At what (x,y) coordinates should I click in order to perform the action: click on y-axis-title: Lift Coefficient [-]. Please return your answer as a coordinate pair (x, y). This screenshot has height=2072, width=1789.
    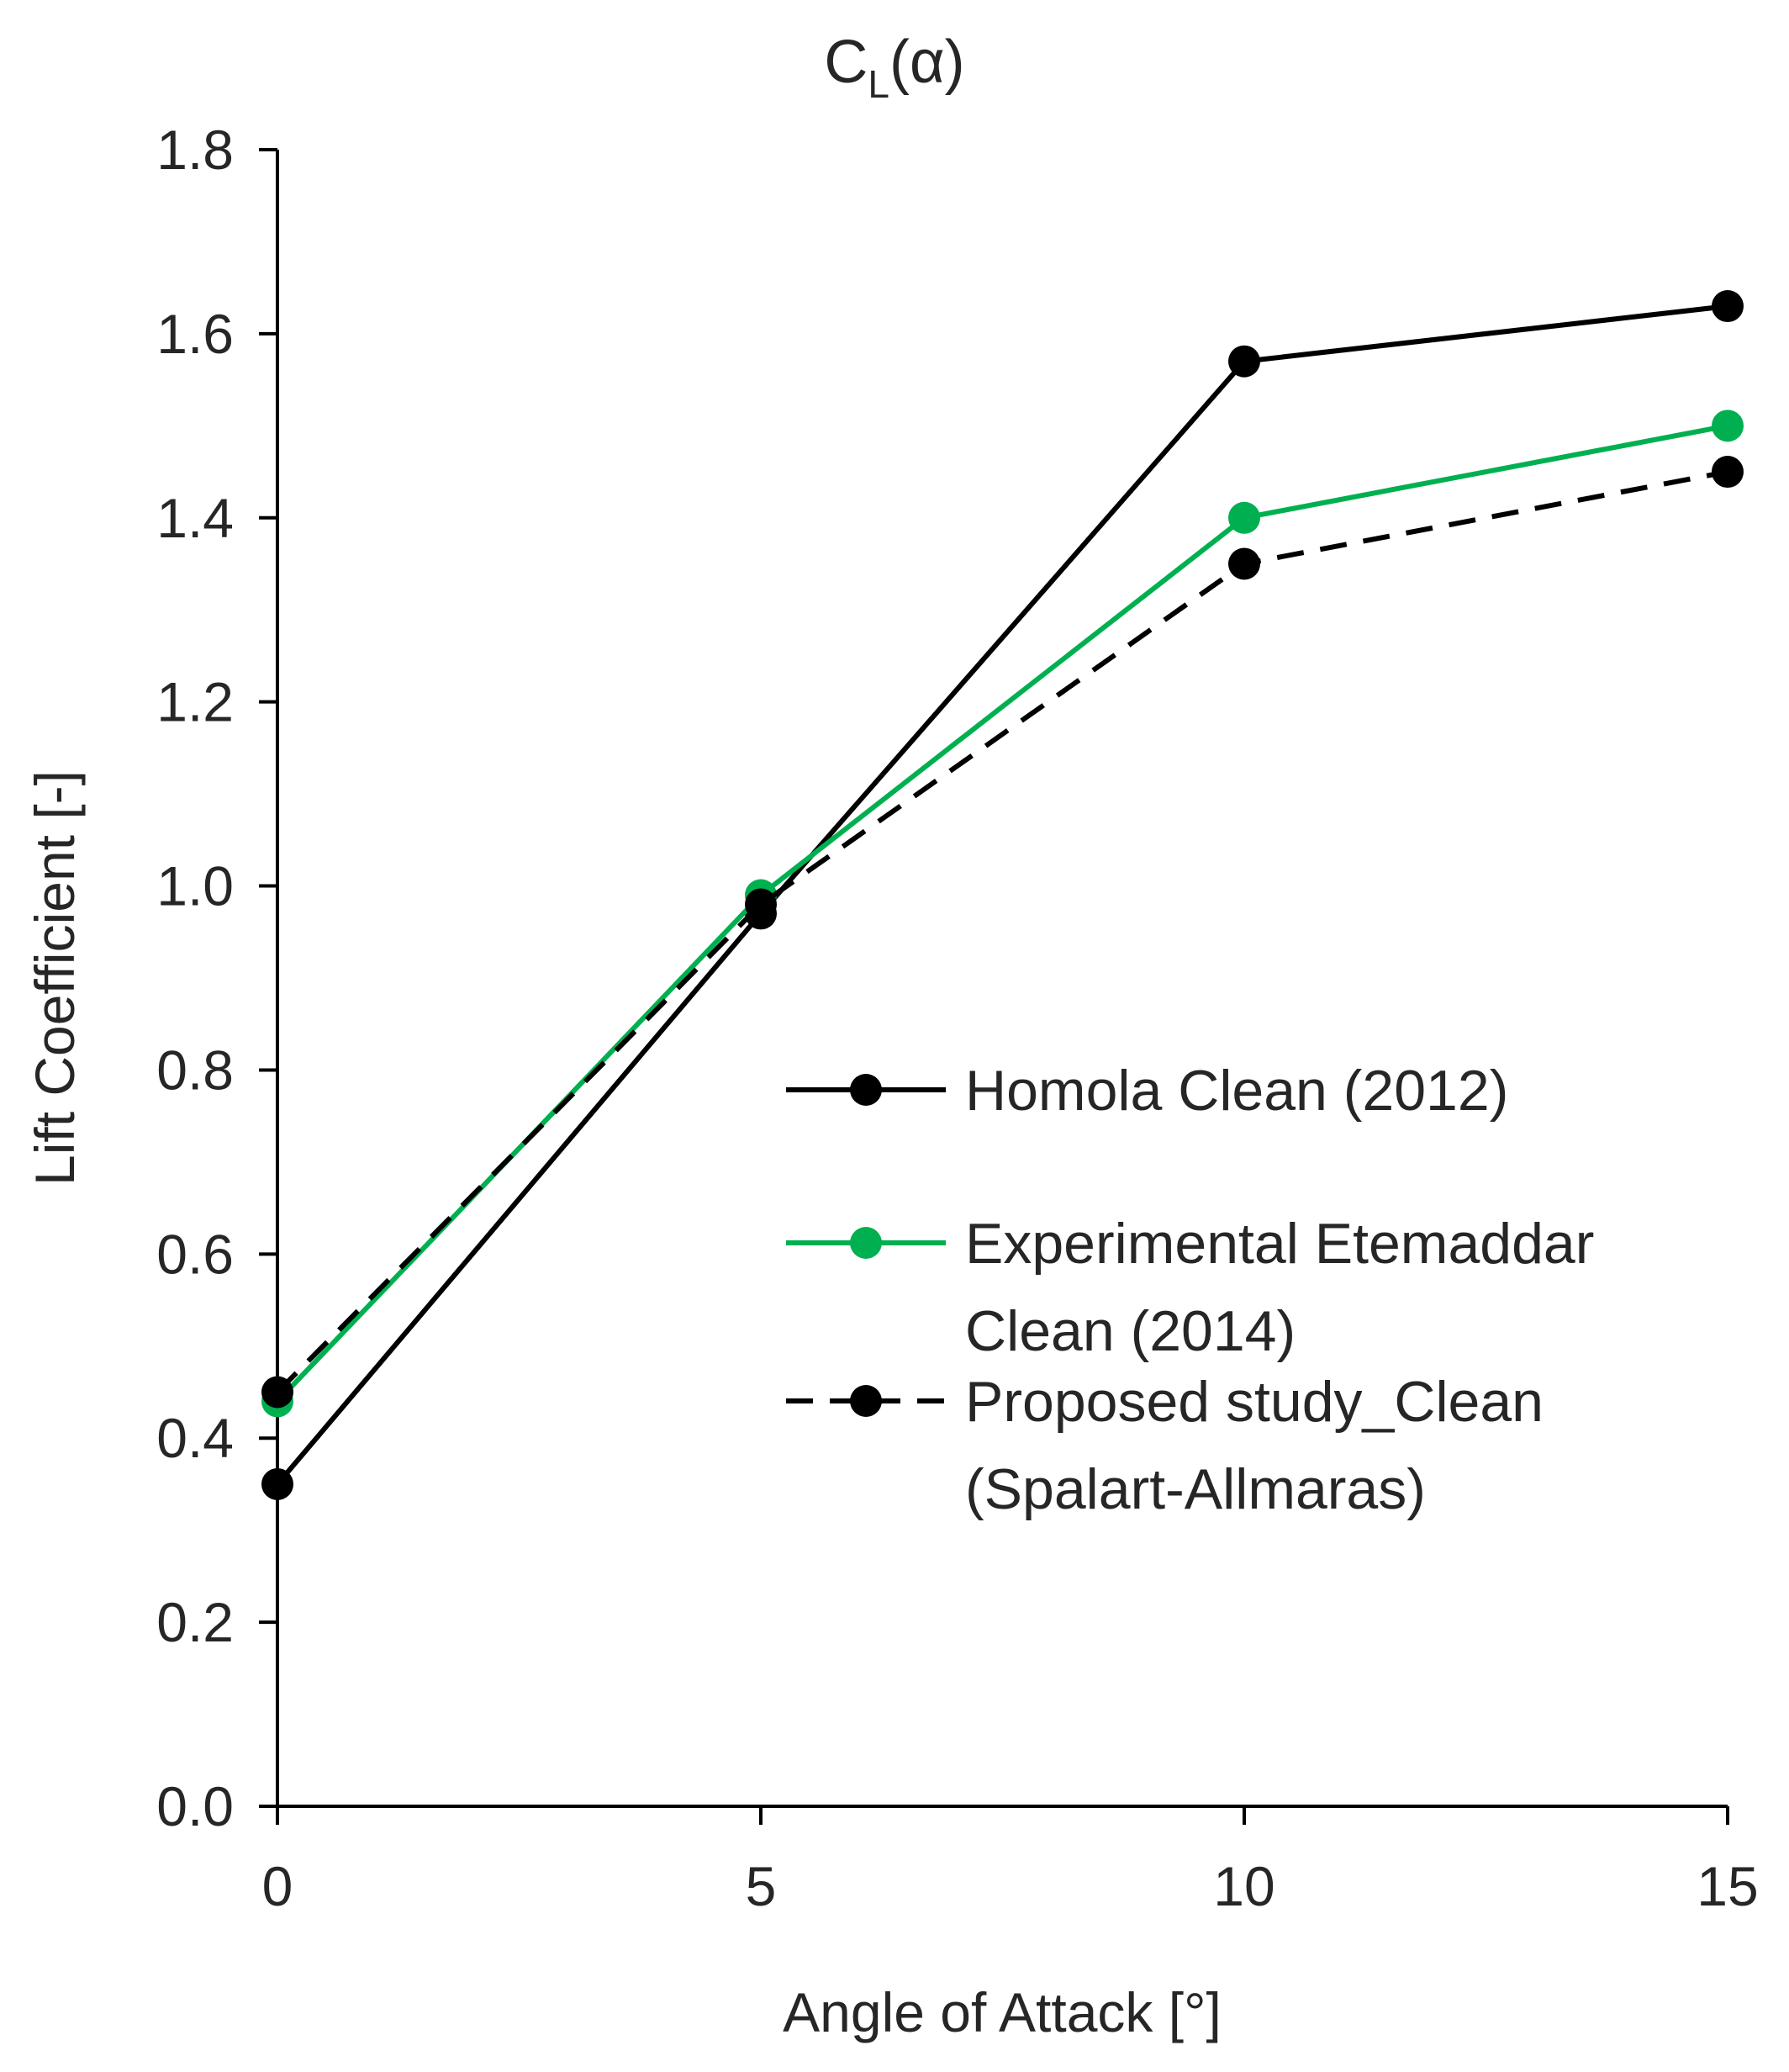
    Looking at the image, I should click on (55, 978).